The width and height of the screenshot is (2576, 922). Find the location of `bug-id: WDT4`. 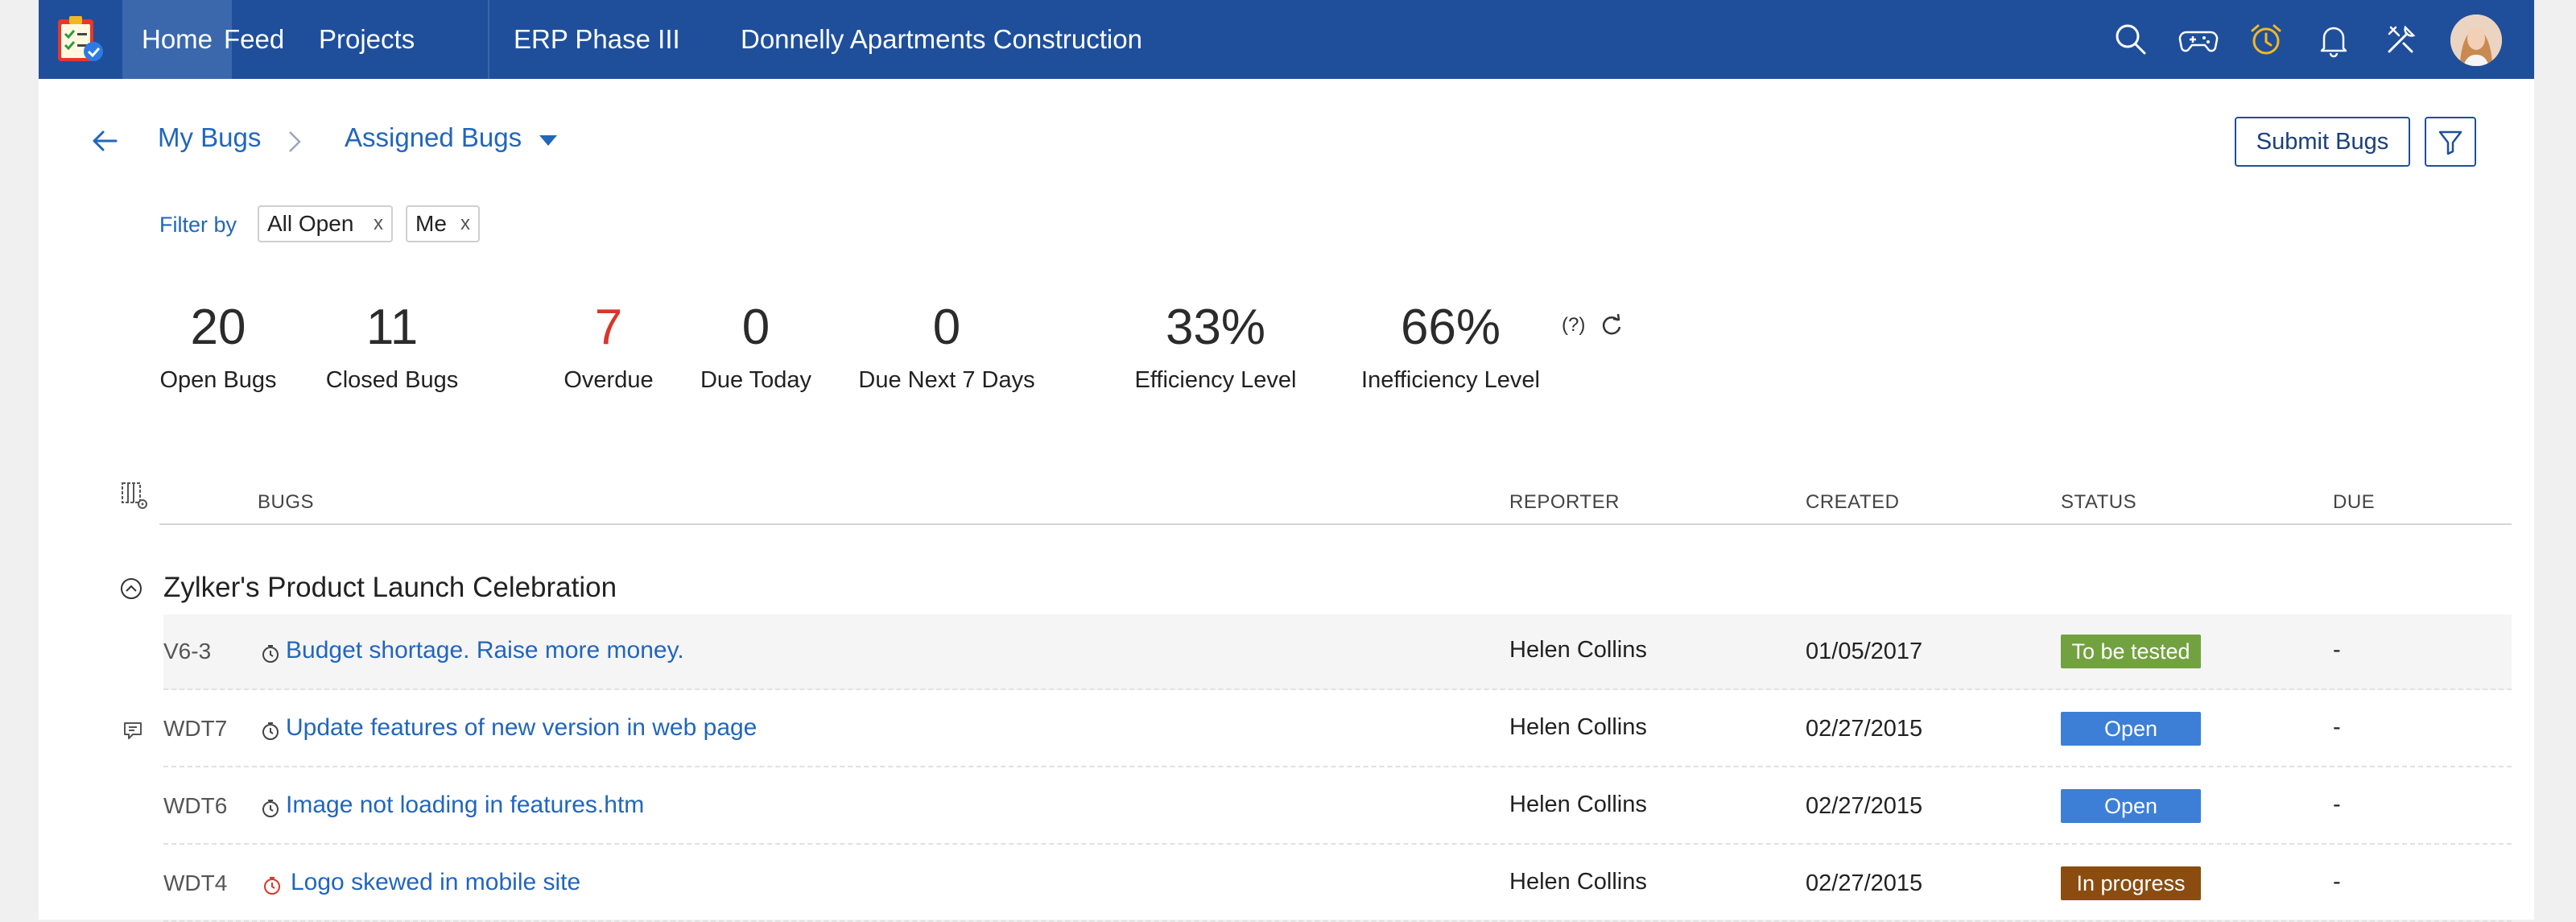

bug-id: WDT4 is located at coordinates (195, 882).